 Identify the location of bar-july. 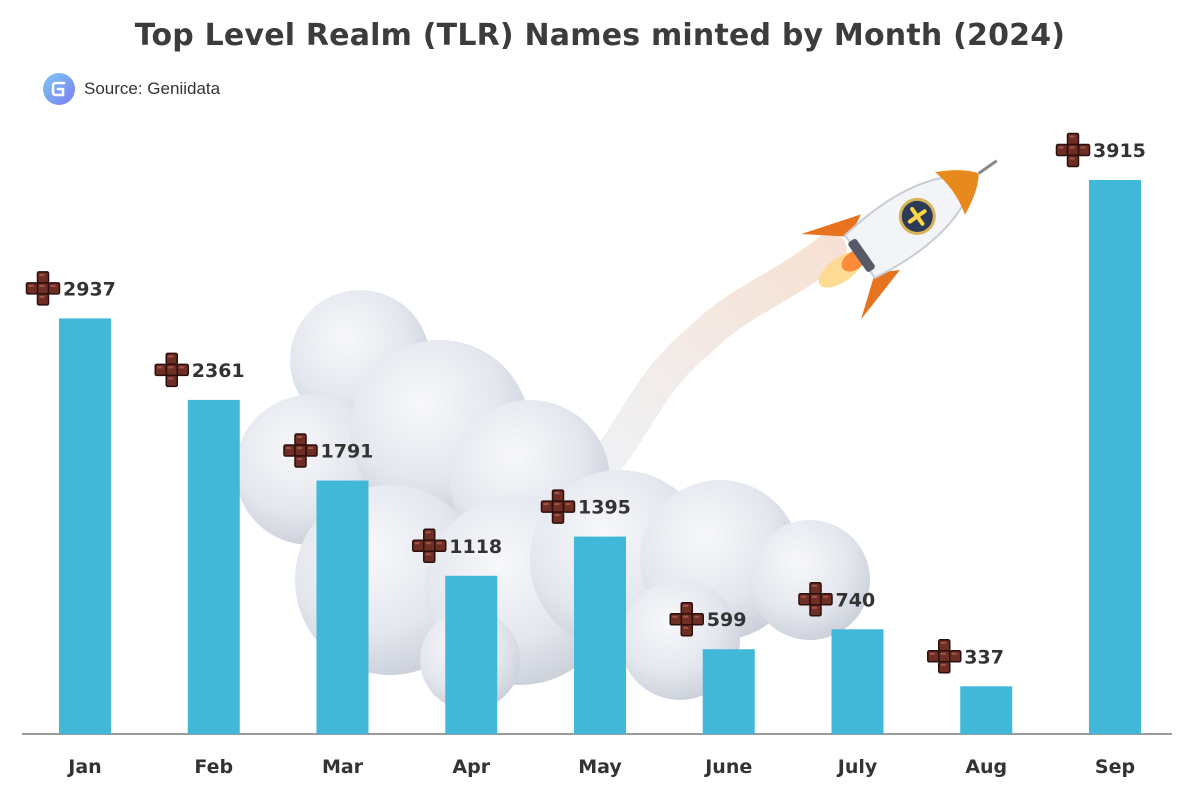
(857, 681).